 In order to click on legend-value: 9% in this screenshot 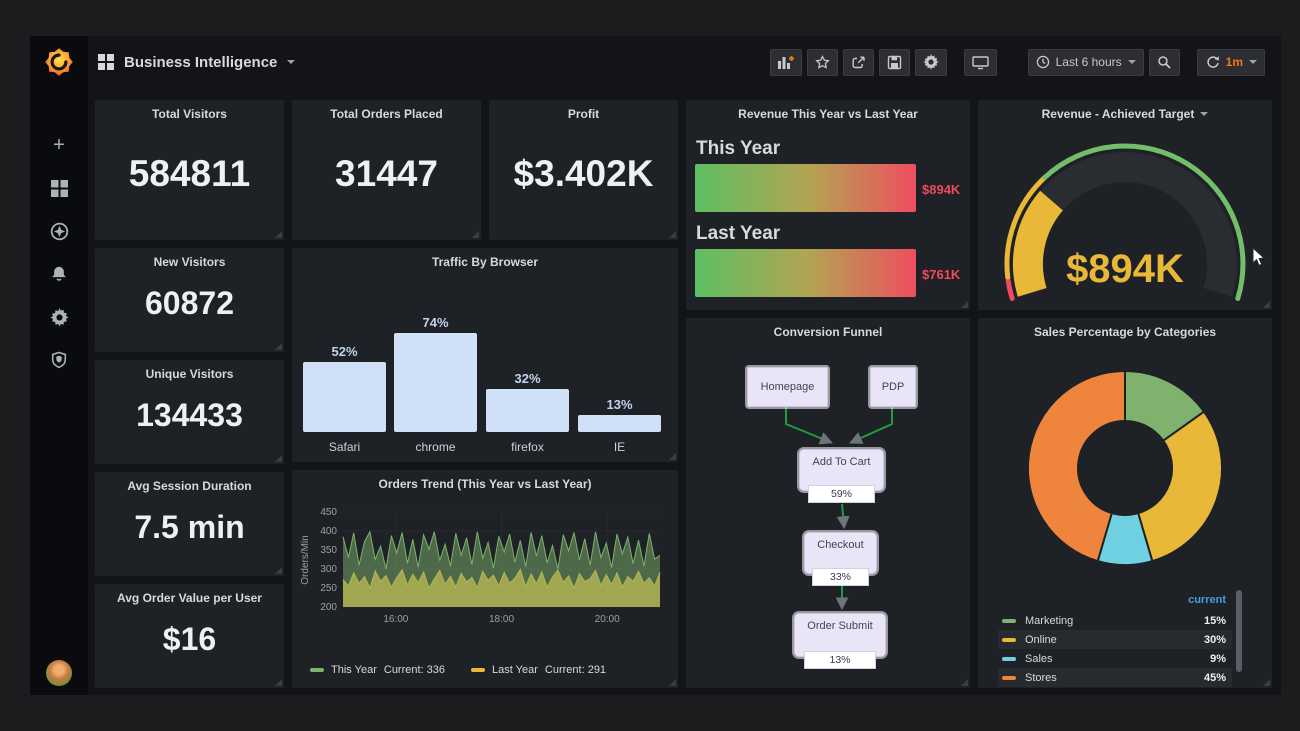, I will do `click(1218, 658)`.